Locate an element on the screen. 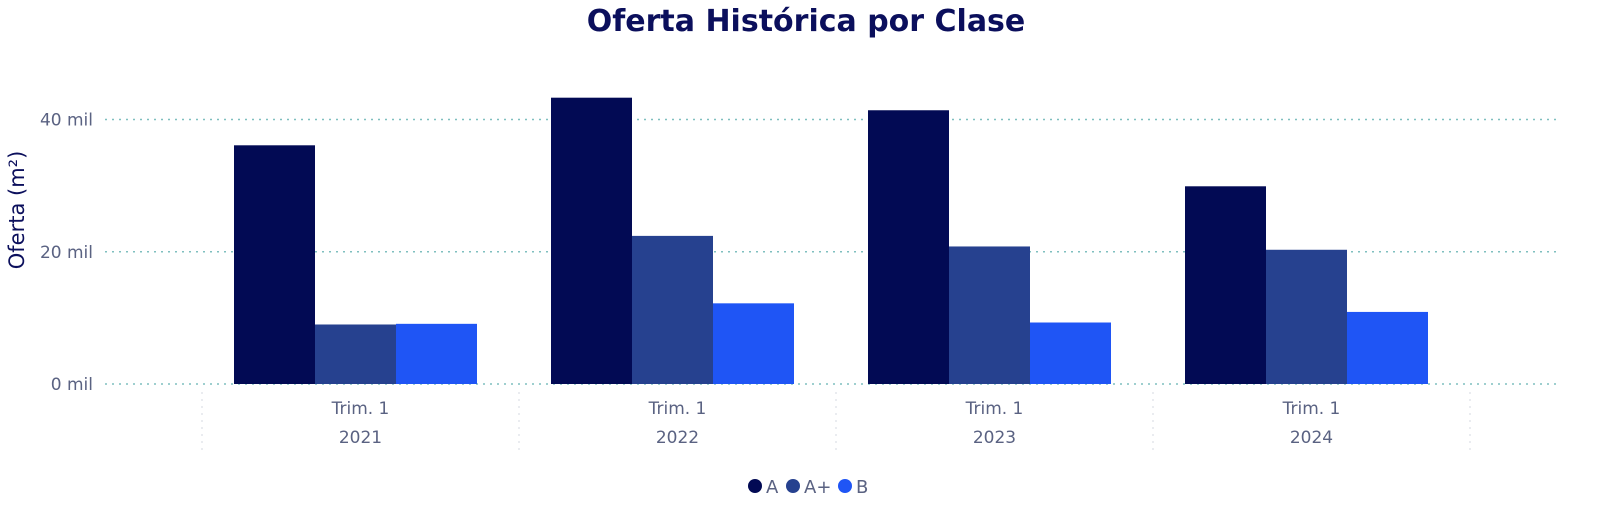 The image size is (1612, 520). bar-b-2023 is located at coordinates (1070, 353).